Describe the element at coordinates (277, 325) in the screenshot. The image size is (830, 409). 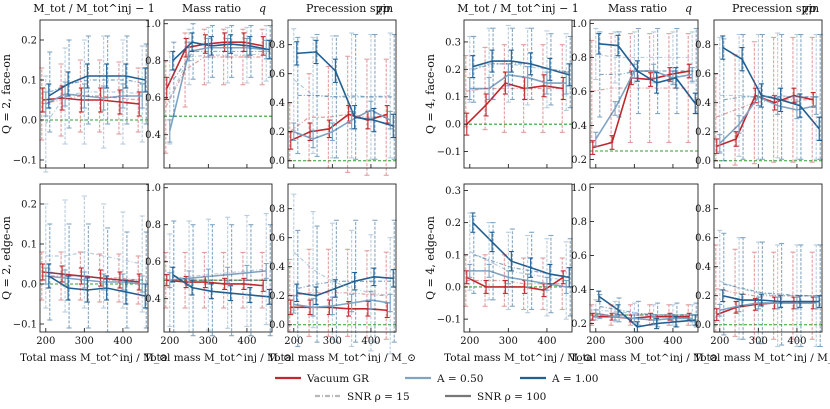
I see `y-tick-label: 0.0` at that location.